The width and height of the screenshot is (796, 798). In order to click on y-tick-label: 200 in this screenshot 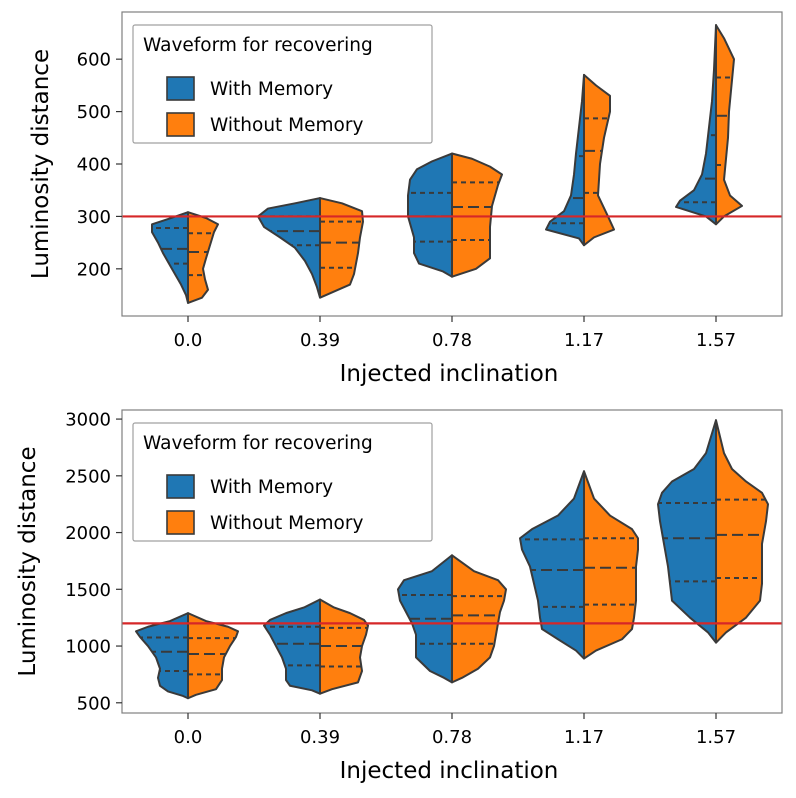, I will do `click(94, 269)`.